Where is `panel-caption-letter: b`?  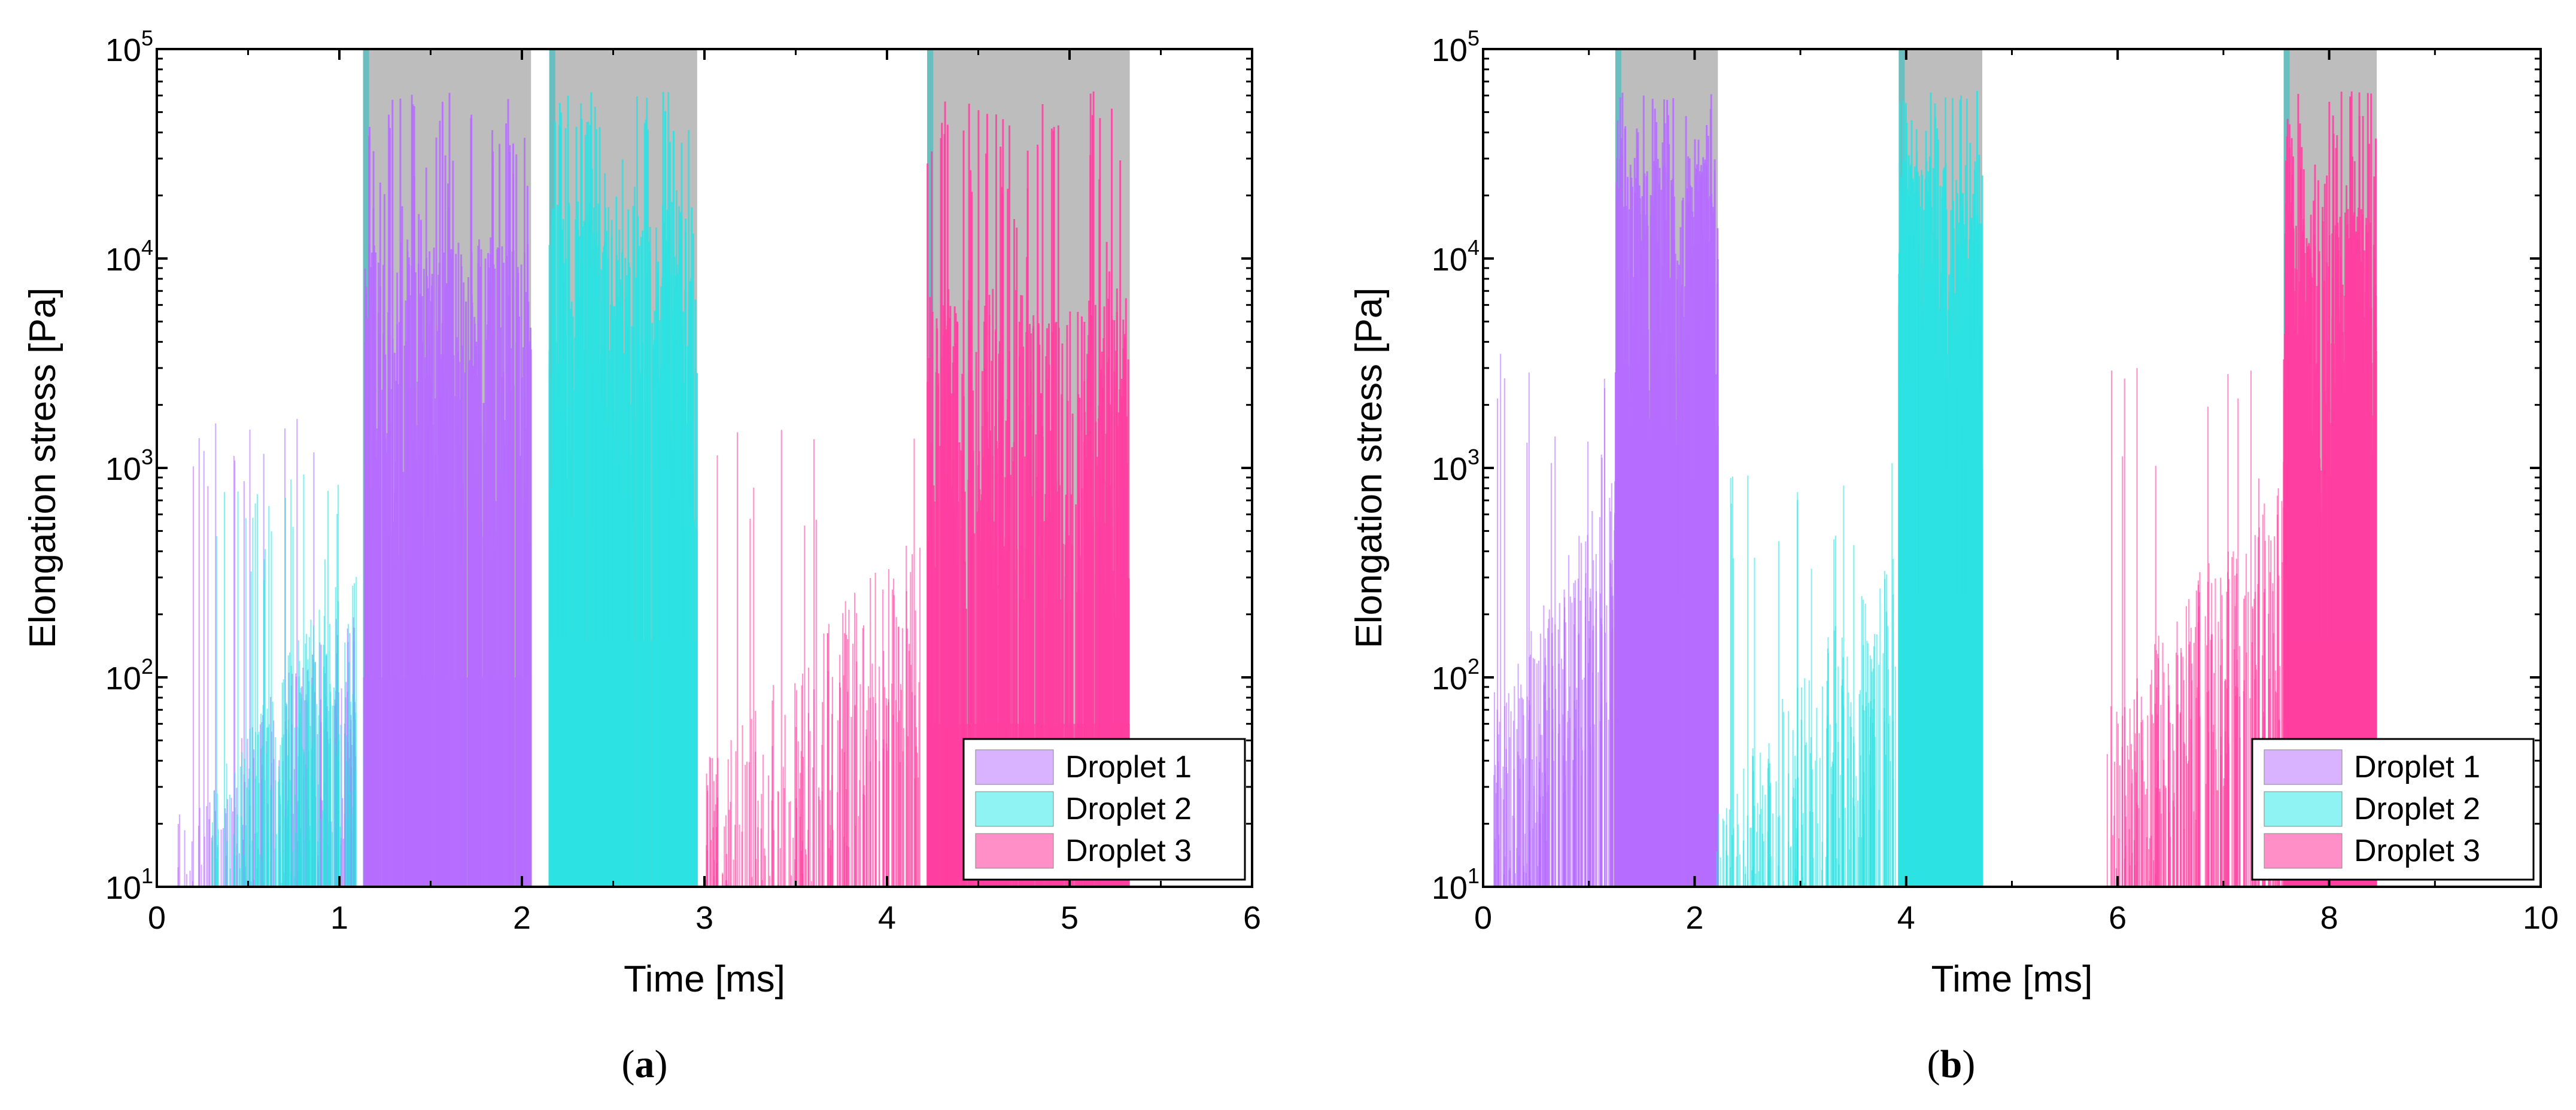 panel-caption-letter: b is located at coordinates (1951, 1064).